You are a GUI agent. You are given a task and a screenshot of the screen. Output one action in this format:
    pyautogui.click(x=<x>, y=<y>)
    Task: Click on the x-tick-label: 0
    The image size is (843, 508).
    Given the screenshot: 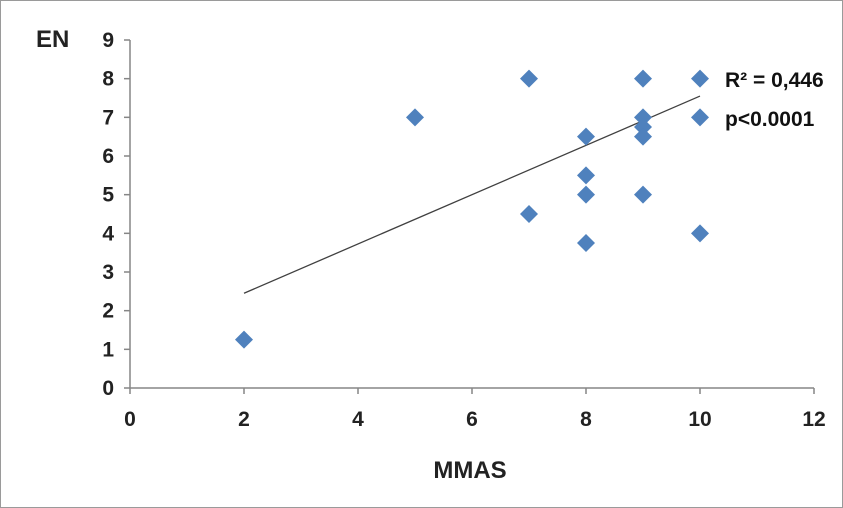 What is the action you would take?
    pyautogui.click(x=130, y=419)
    